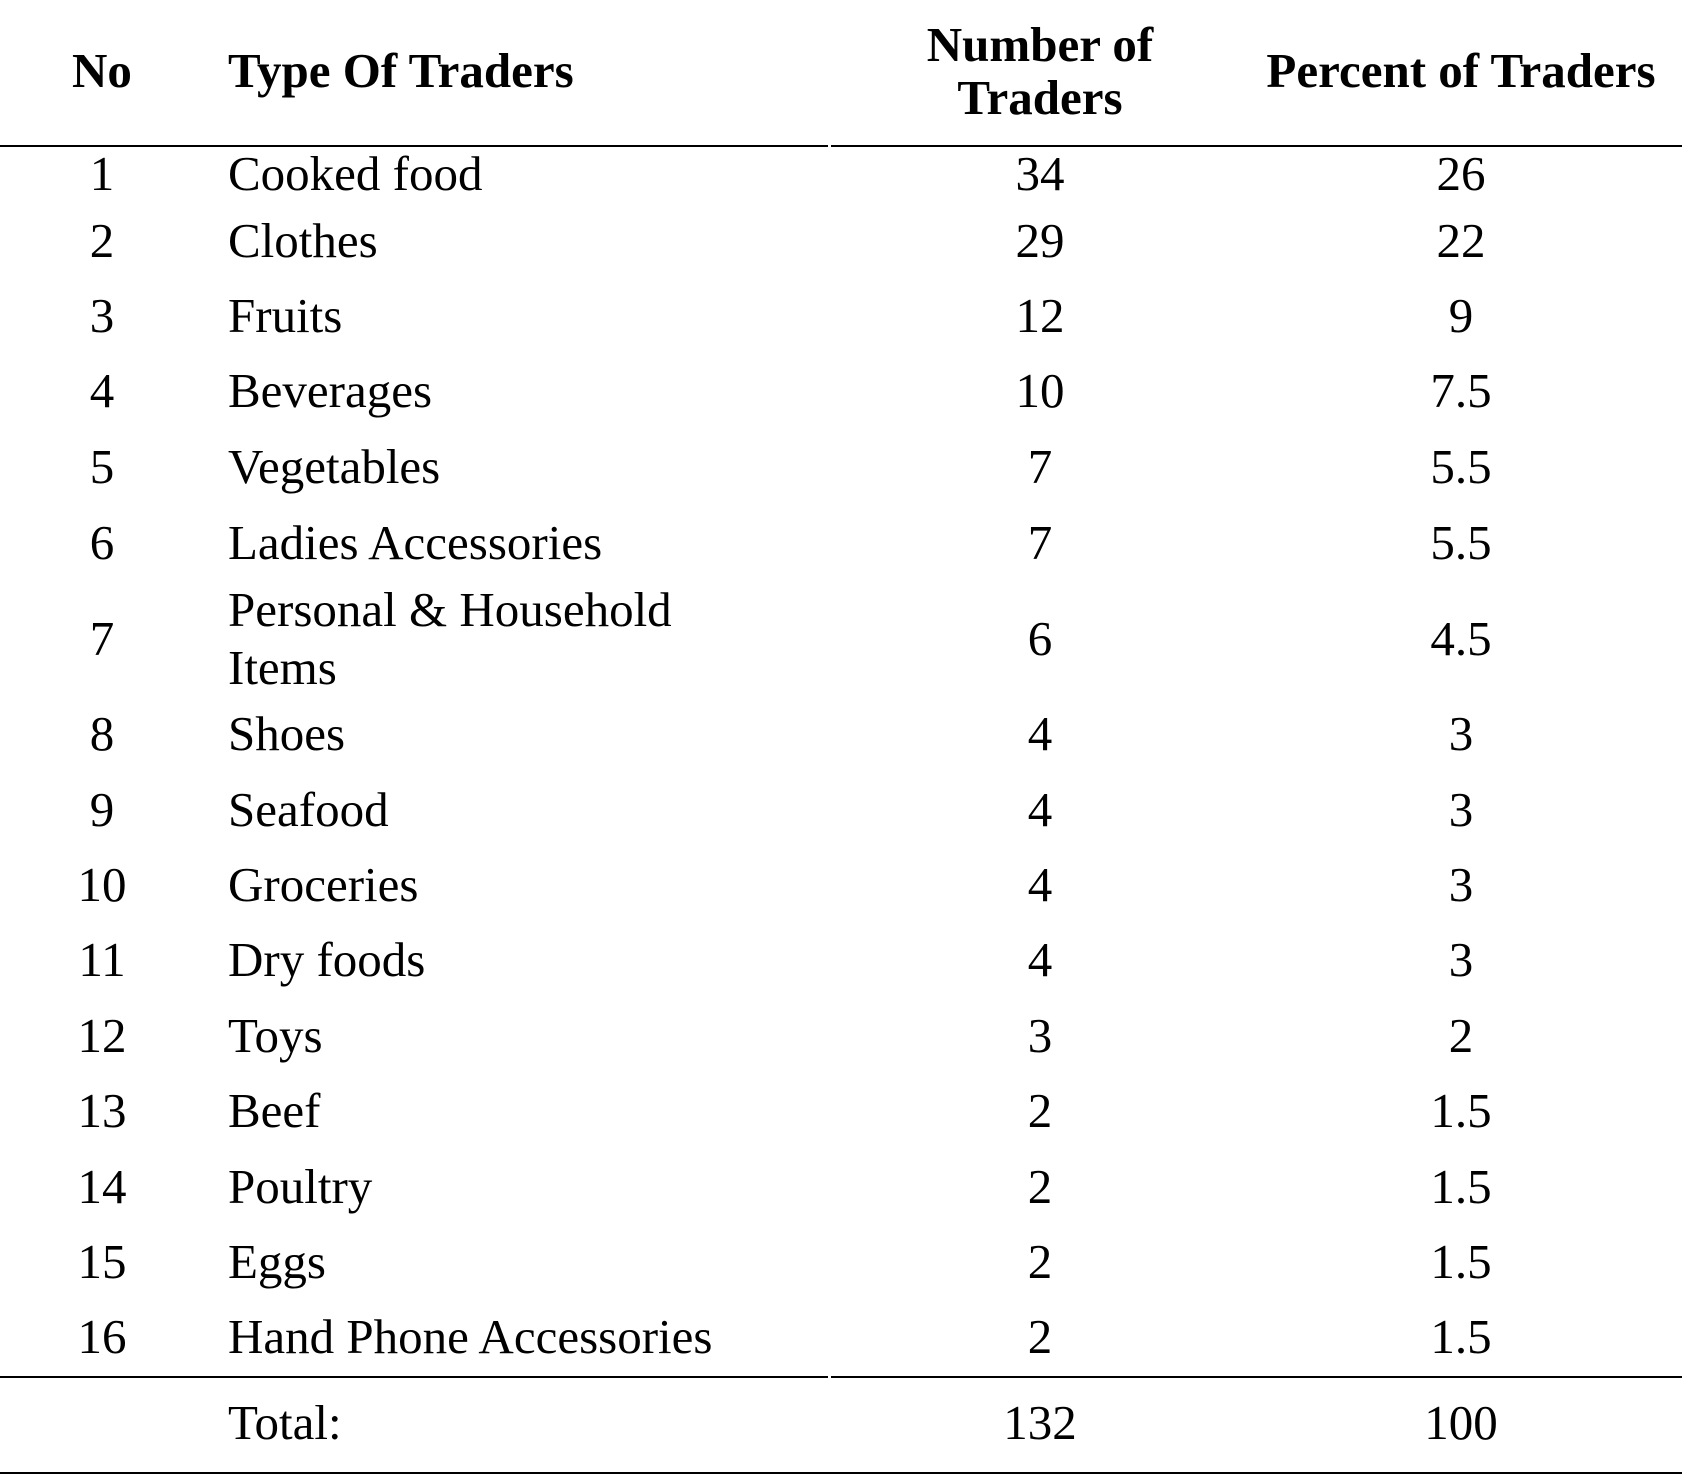  What do you see at coordinates (1461, 390) in the screenshot?
I see `row-percent: 7.5` at bounding box center [1461, 390].